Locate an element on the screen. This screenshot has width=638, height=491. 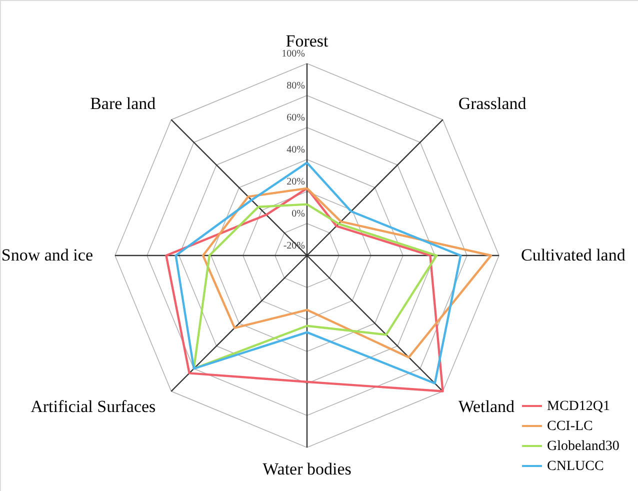
spoke-label: Snow and ice is located at coordinates (47, 255).